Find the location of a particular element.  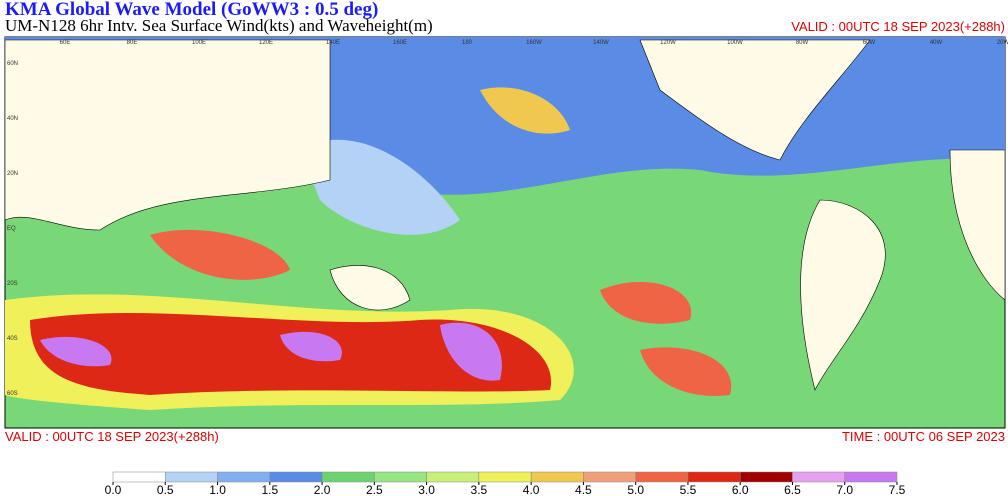

lon-label: 100W is located at coordinates (735, 43).